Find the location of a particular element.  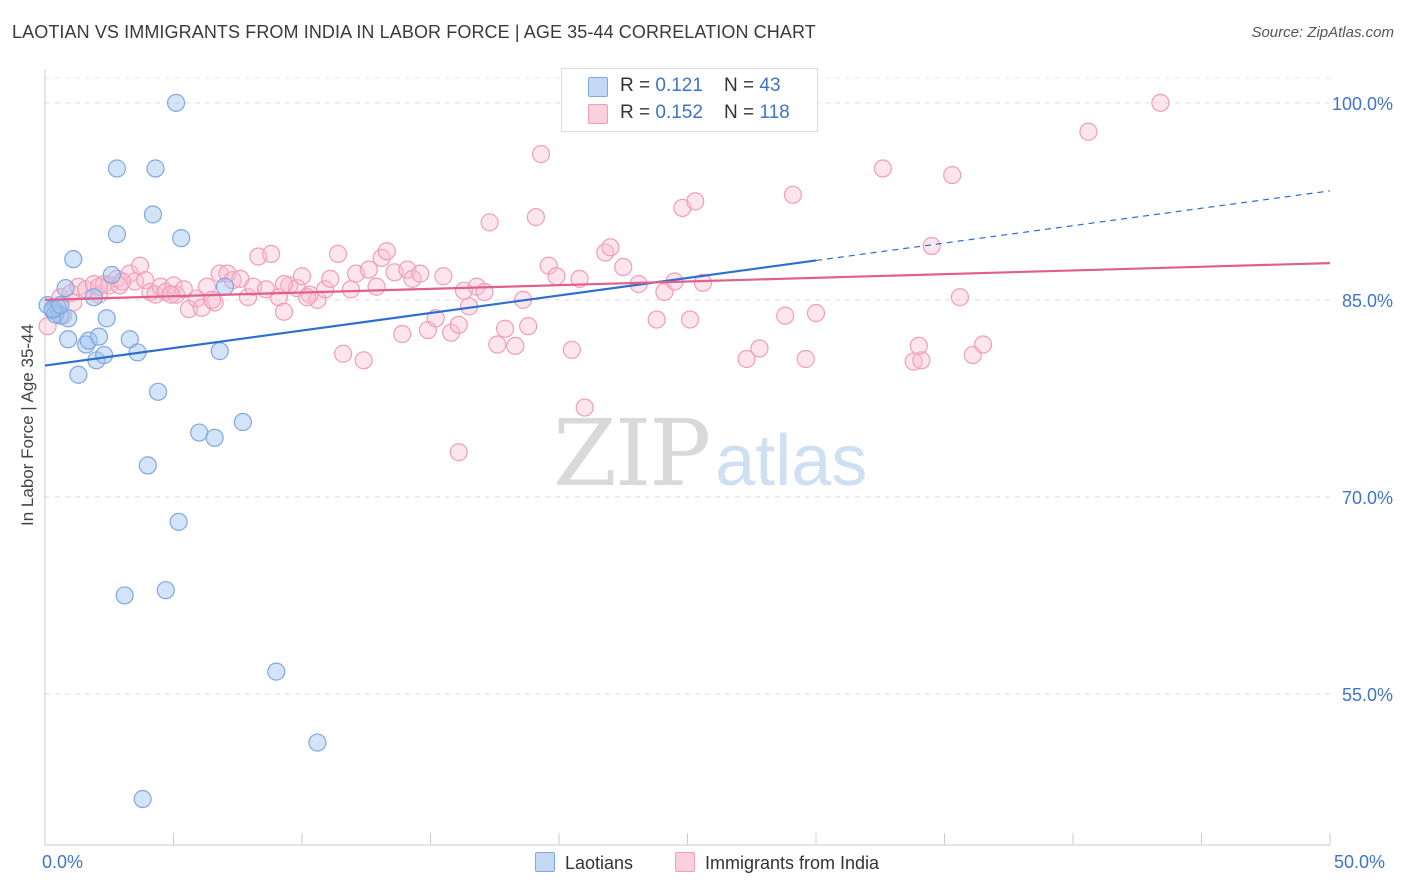

watermark-atlas: atlas is located at coordinates (791, 461).